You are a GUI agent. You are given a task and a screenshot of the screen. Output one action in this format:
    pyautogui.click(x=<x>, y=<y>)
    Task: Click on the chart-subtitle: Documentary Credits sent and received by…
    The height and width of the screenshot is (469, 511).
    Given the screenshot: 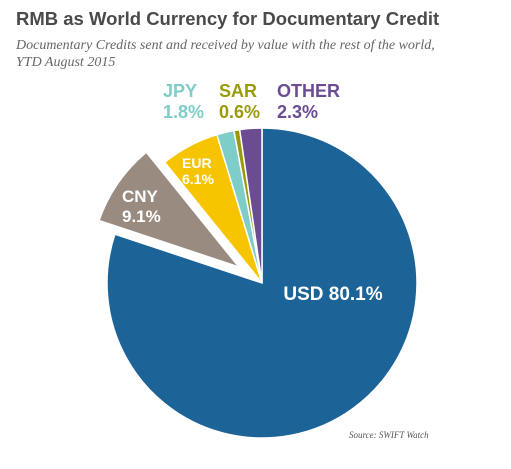 What is the action you would take?
    pyautogui.click(x=261, y=54)
    